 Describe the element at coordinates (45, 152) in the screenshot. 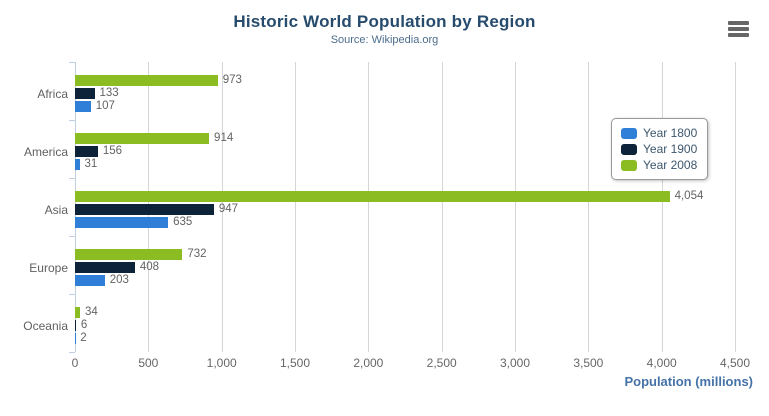

I see `category-label-america: America` at that location.